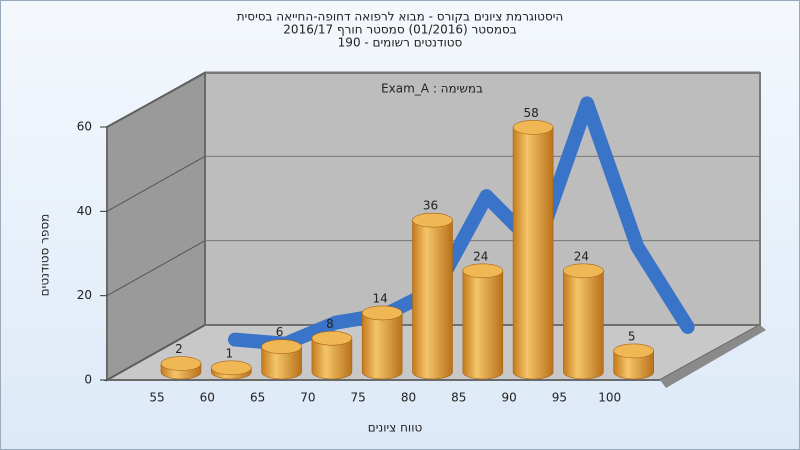  What do you see at coordinates (45, 255) in the screenshot?
I see `y-axis-label: מספר סטודנטים` at bounding box center [45, 255].